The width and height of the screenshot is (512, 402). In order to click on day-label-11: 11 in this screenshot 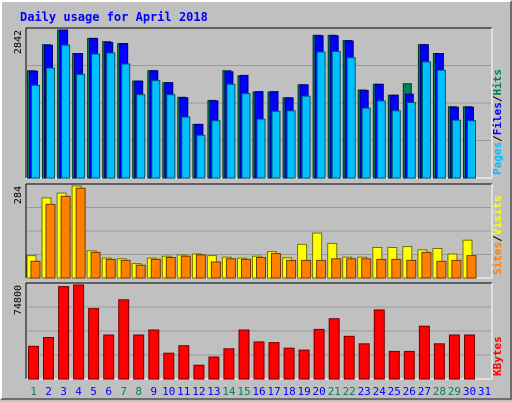, I will do `click(183, 391)`.